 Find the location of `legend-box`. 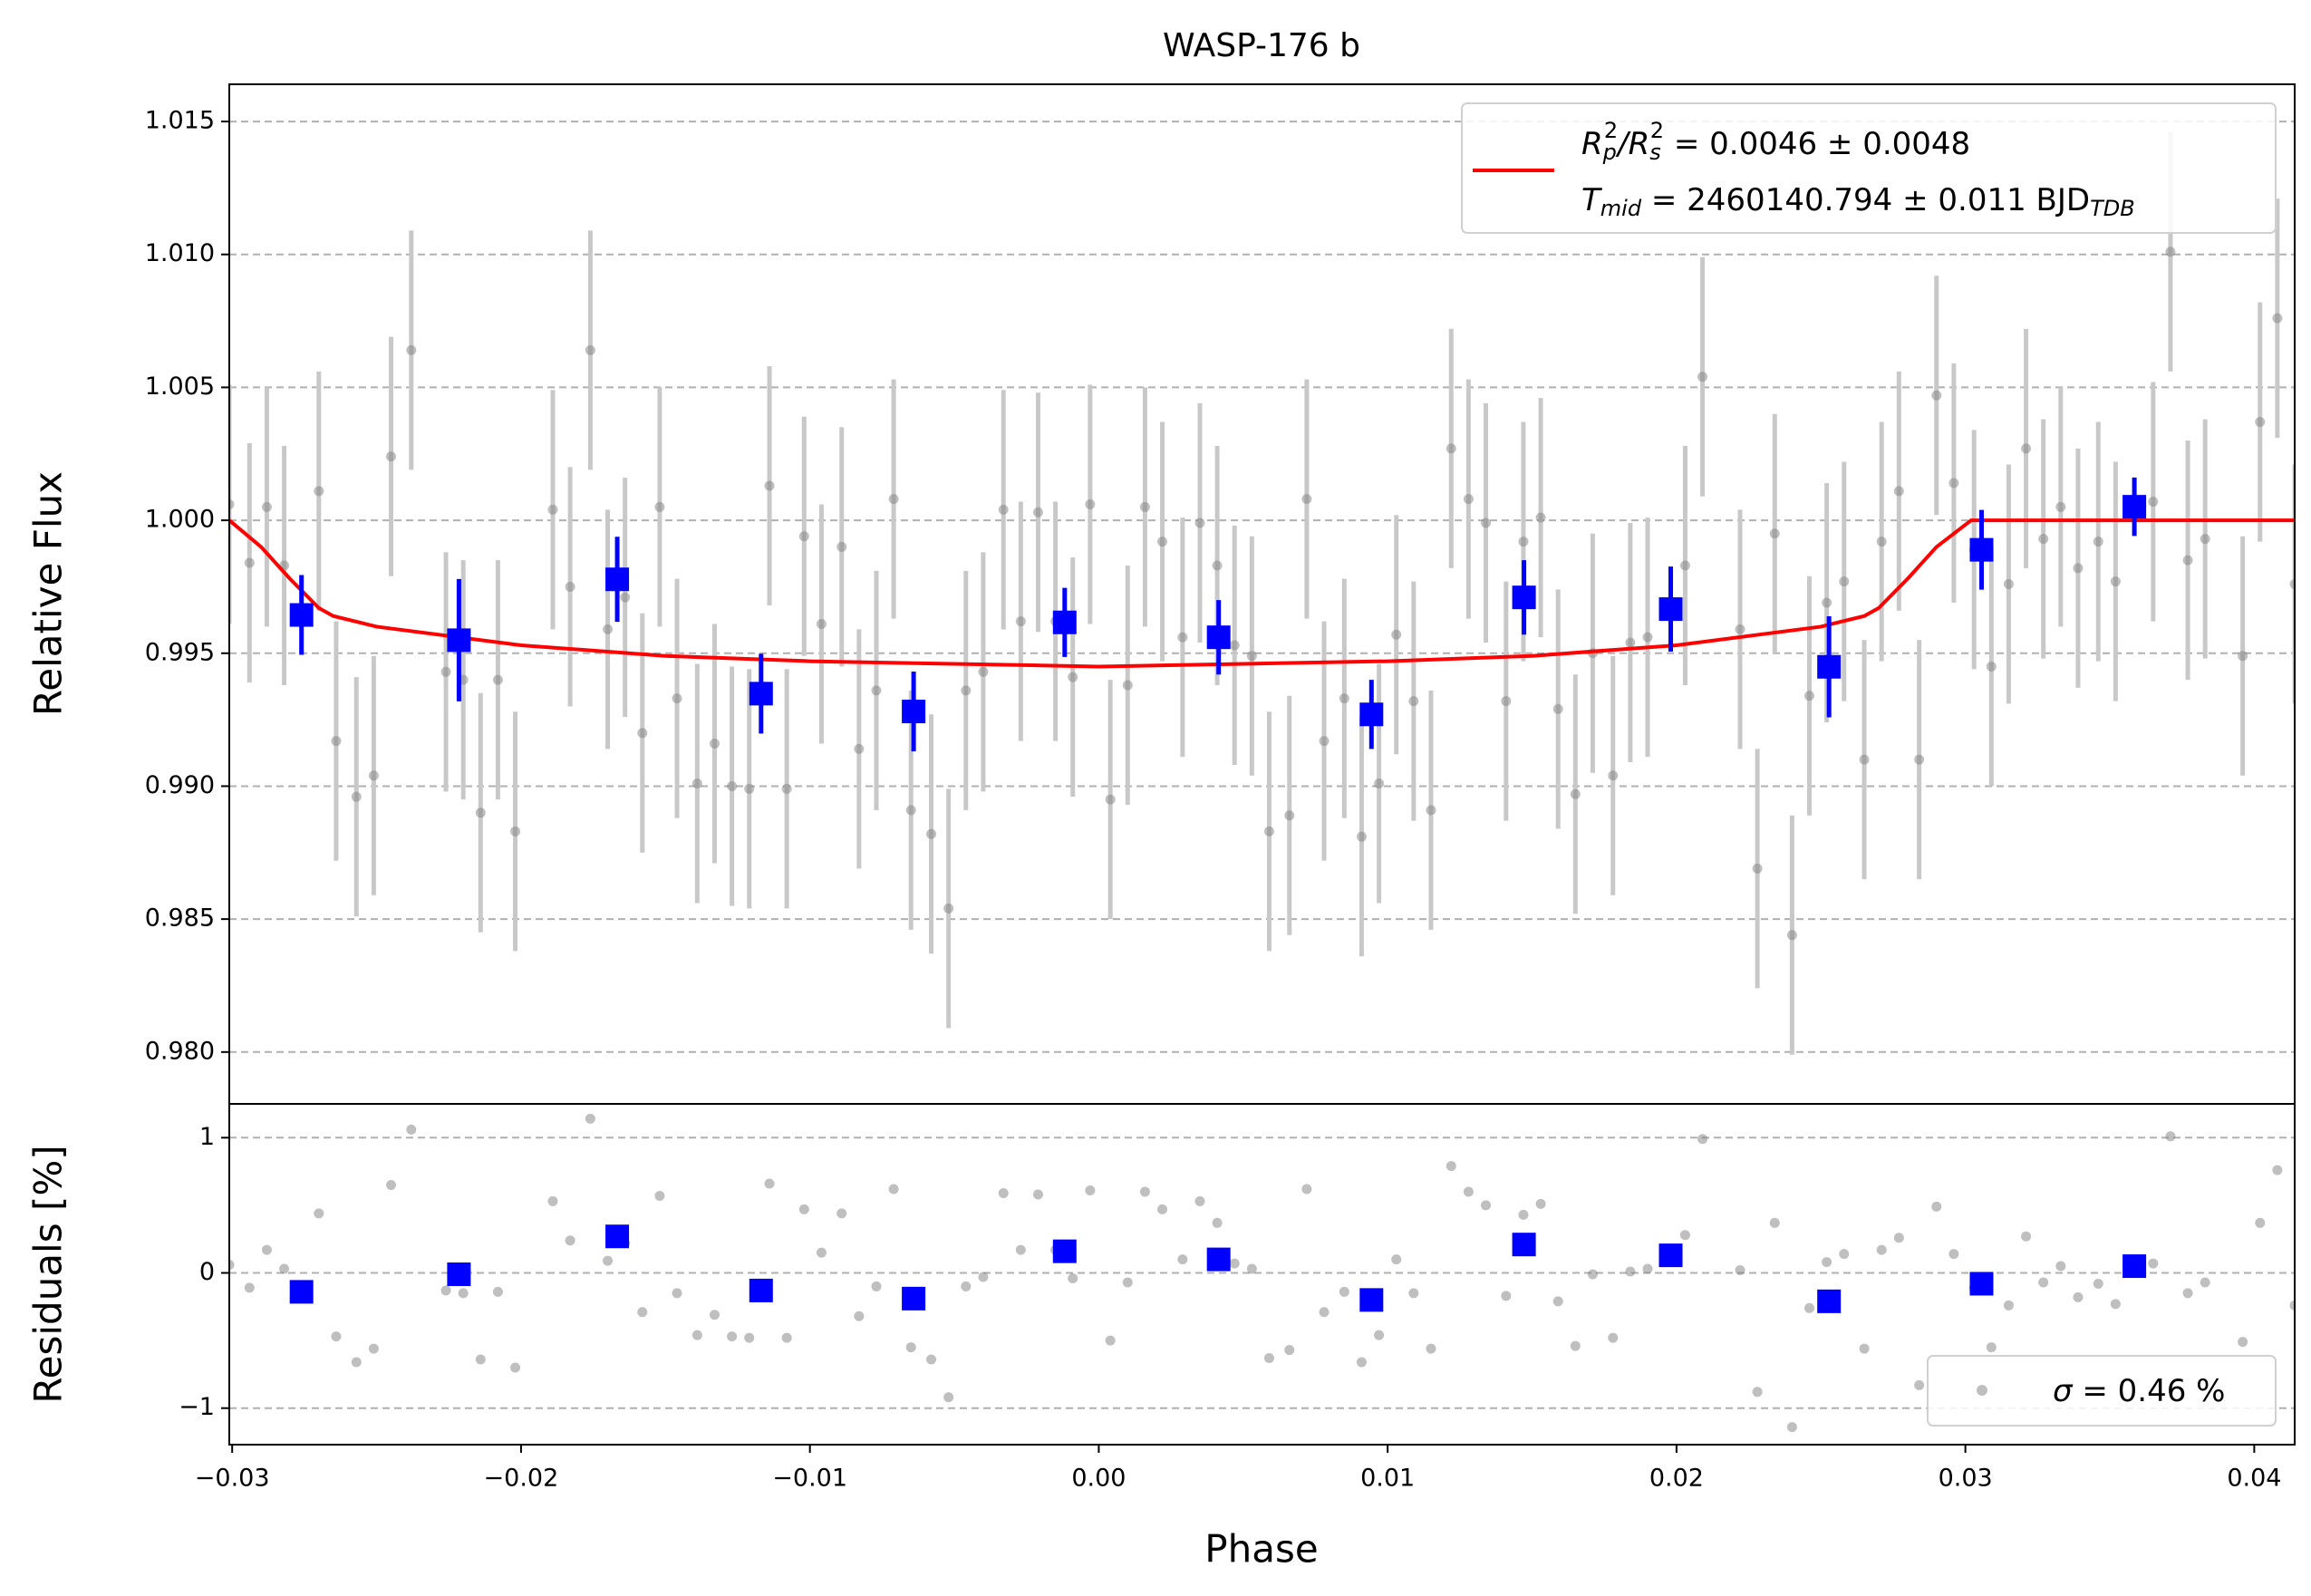

legend-box is located at coordinates (2102, 1391).